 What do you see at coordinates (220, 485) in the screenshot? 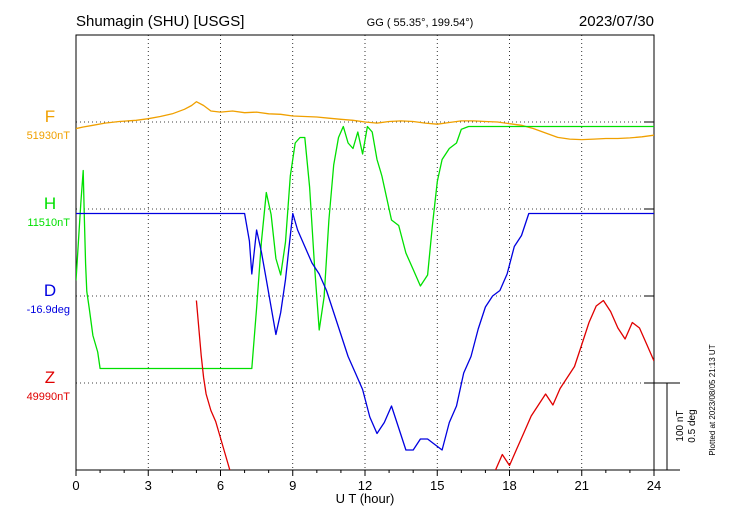
I see `x-tick-label-6: 6` at bounding box center [220, 485].